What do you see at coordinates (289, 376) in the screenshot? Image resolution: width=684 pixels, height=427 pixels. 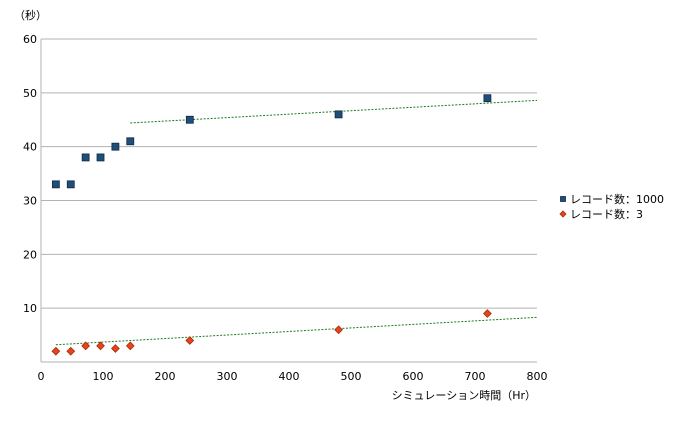 I see `x-tick-label: 400` at bounding box center [289, 376].